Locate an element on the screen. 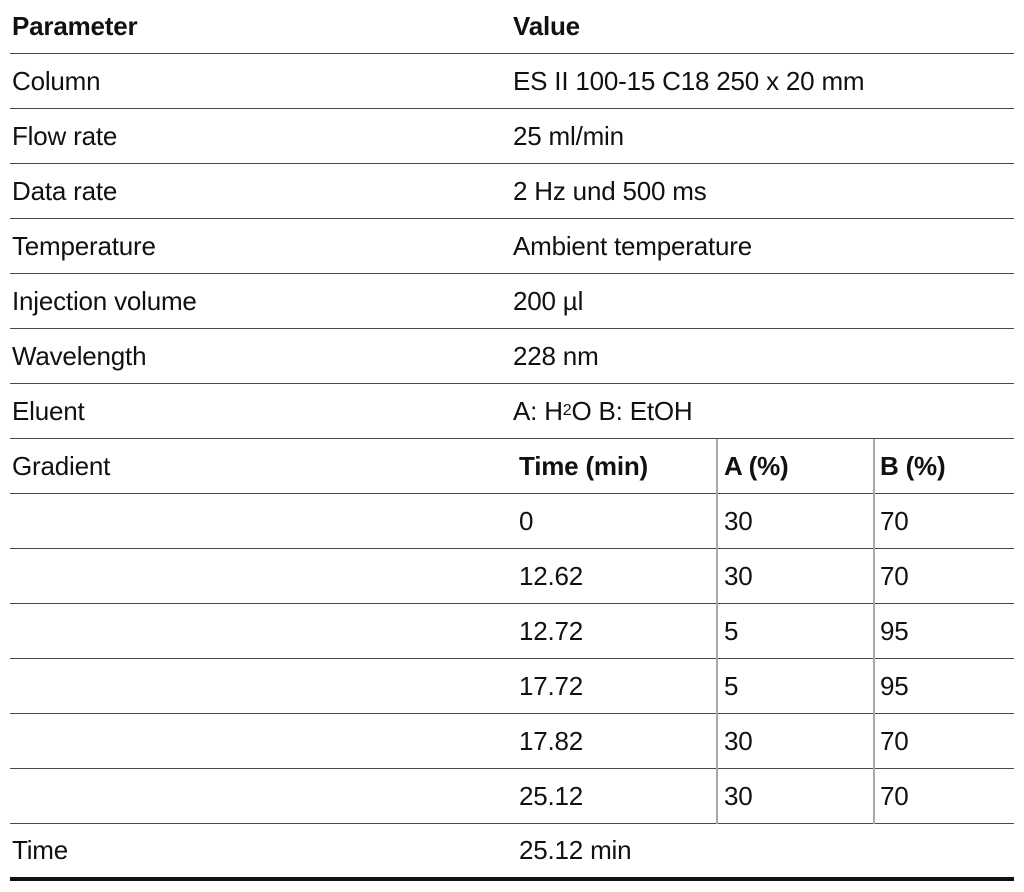 The width and height of the screenshot is (1024, 892). param-label: Data rate is located at coordinates (65, 190).